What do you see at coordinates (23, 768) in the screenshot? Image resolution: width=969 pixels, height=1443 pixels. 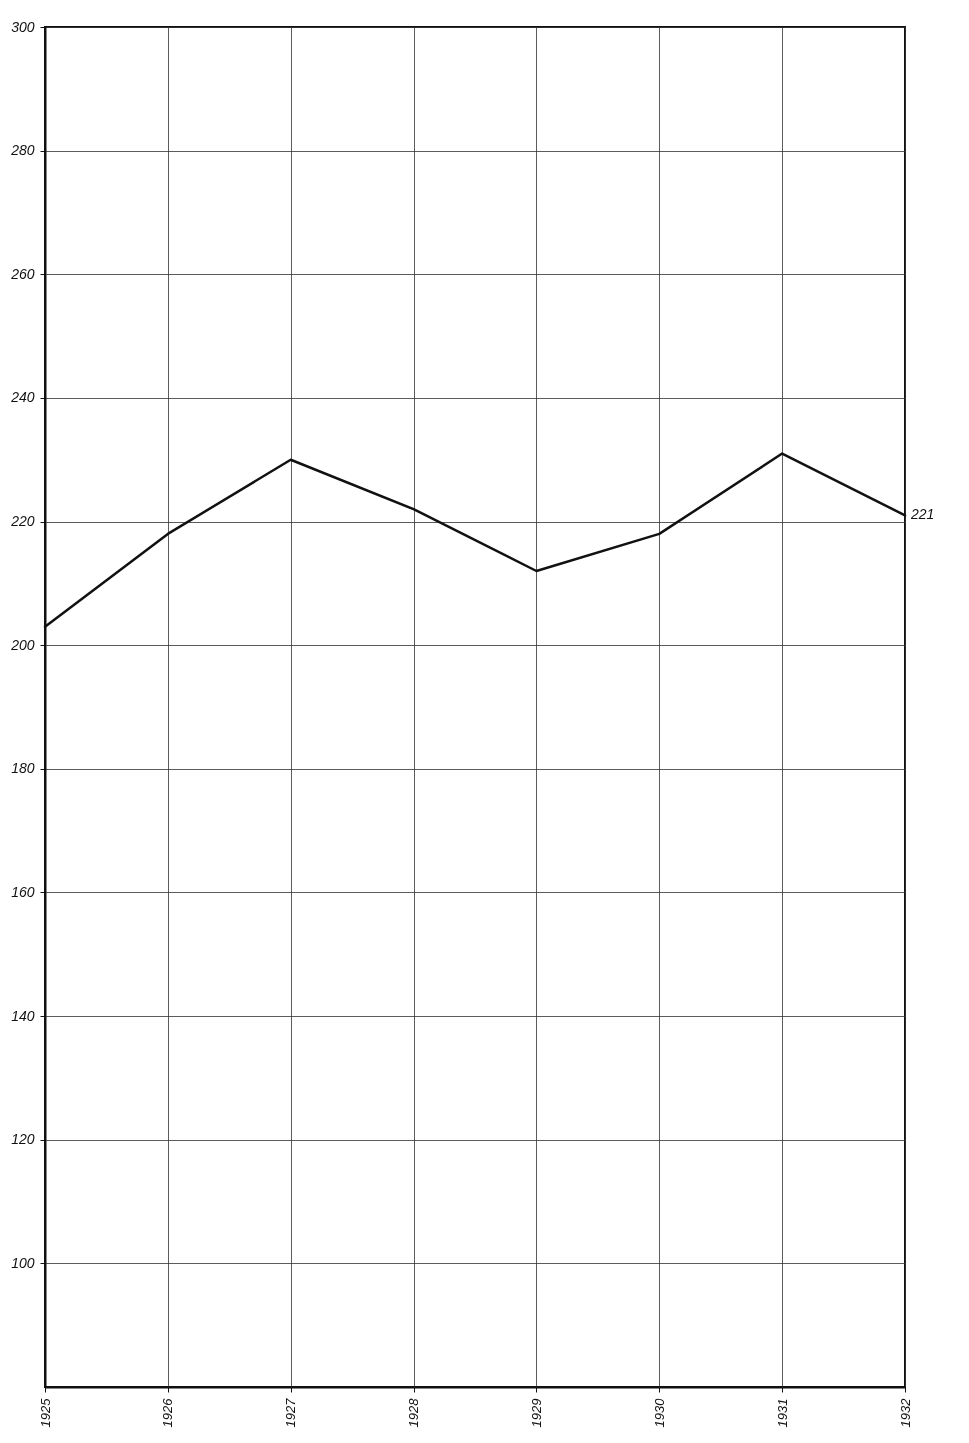 I see `y-tick-label: 180` at bounding box center [23, 768].